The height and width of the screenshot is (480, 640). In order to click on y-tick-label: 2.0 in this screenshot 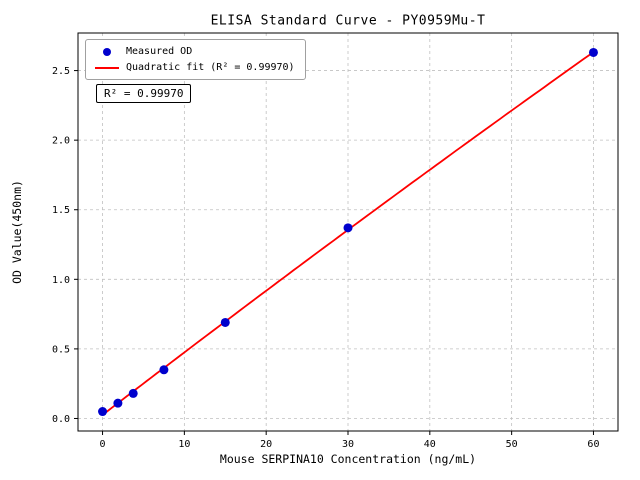, I will do `click(61, 141)`.